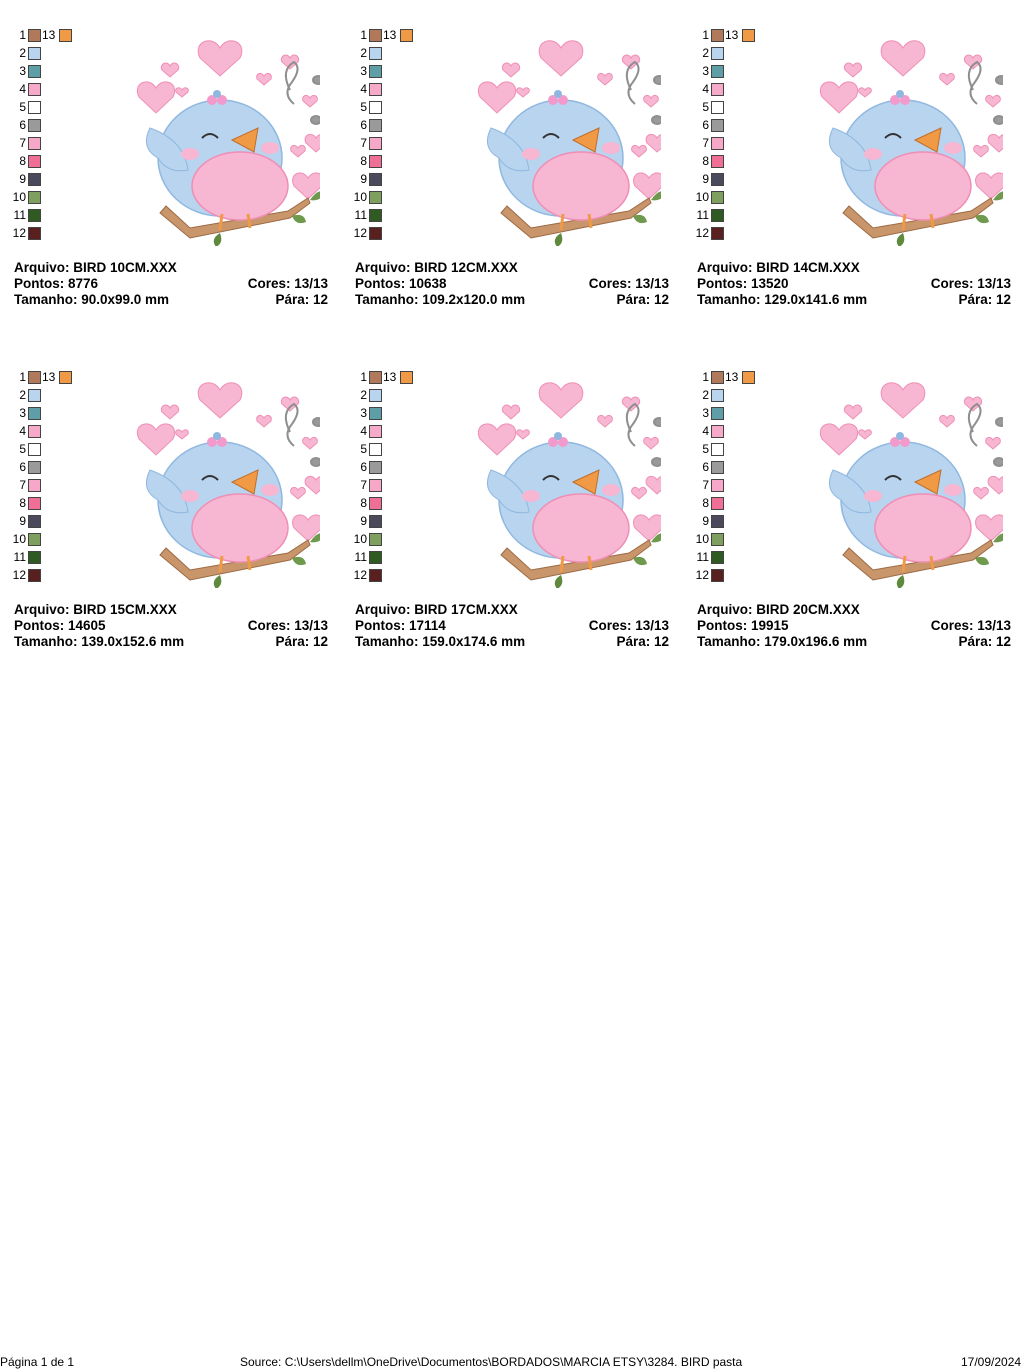 The height and width of the screenshot is (1370, 1024). What do you see at coordinates (22, 53) in the screenshot?
I see `palette-number: 2` at bounding box center [22, 53].